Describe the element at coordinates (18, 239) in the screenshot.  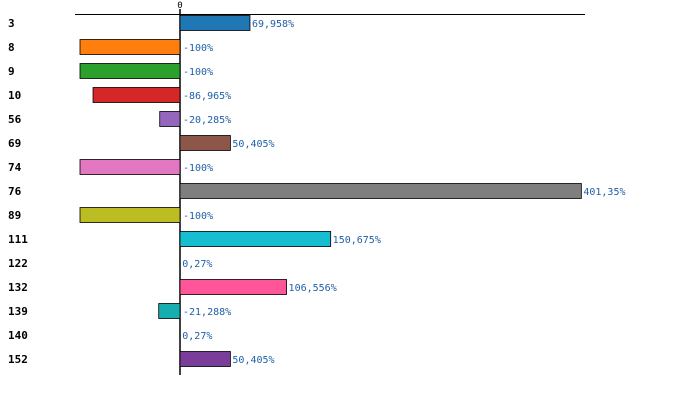
I see `category-label-111: 111` at that location.